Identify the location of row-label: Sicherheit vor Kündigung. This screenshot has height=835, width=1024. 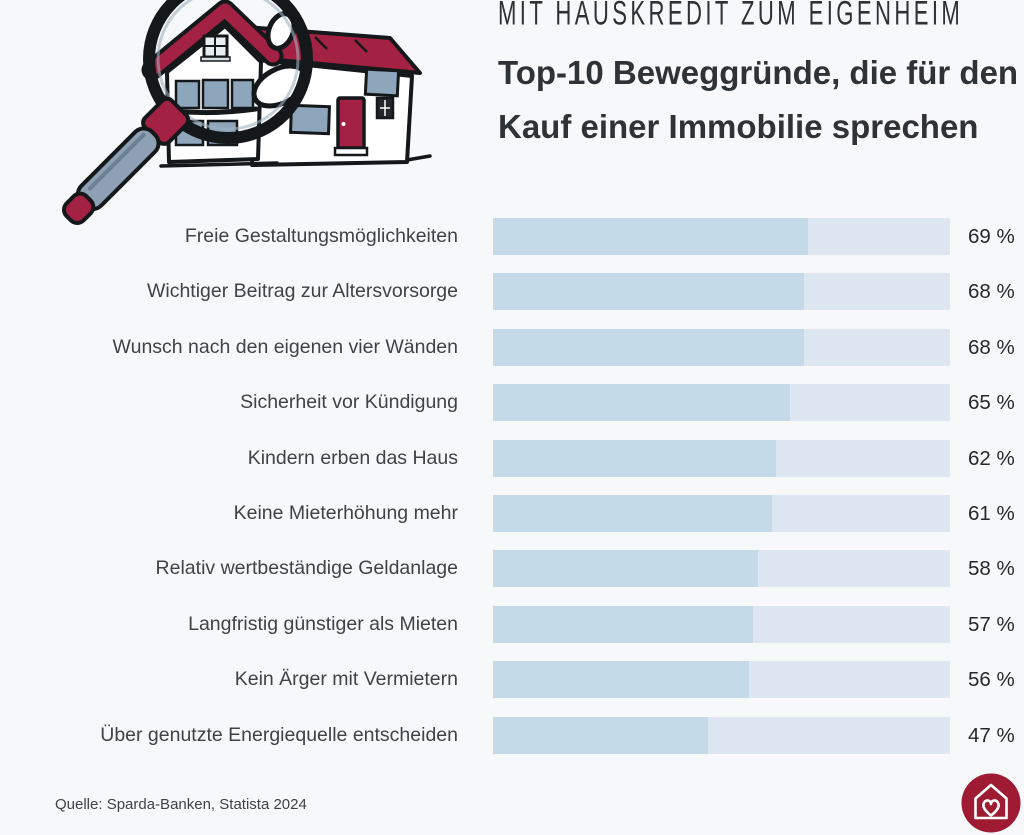
(349, 402).